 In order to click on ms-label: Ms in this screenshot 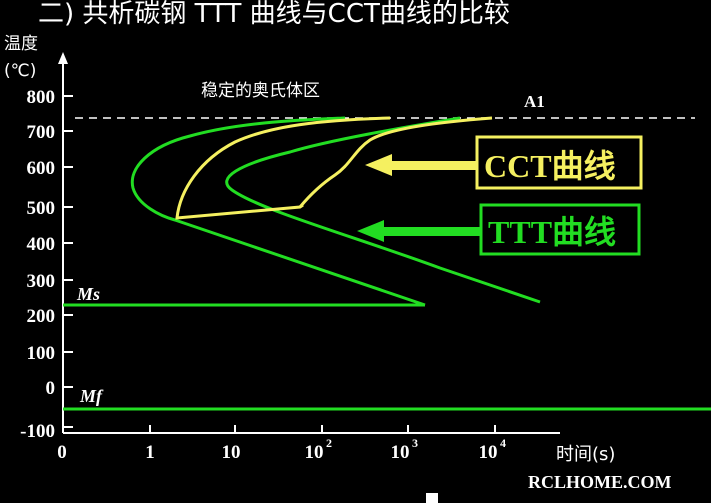, I will do `click(88, 294)`.